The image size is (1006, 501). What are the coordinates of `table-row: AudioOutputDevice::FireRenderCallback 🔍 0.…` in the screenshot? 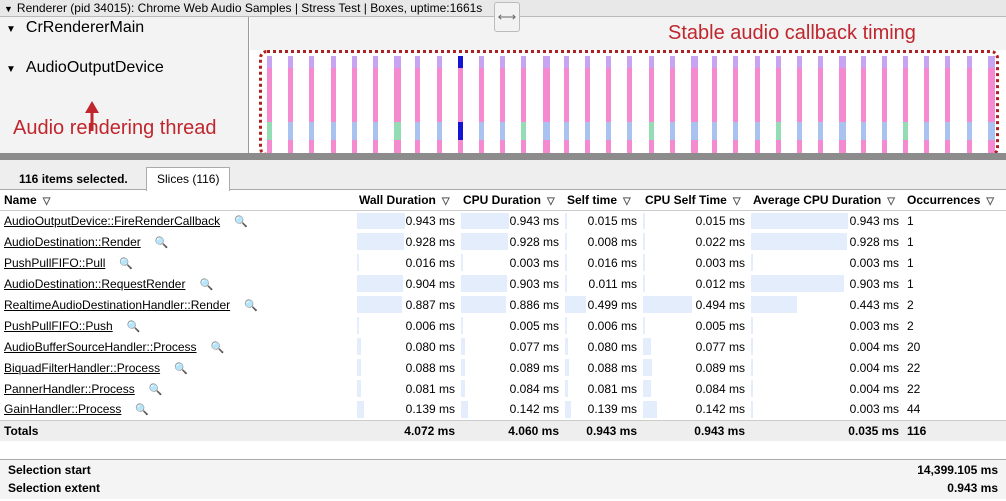 It's located at (503, 220).